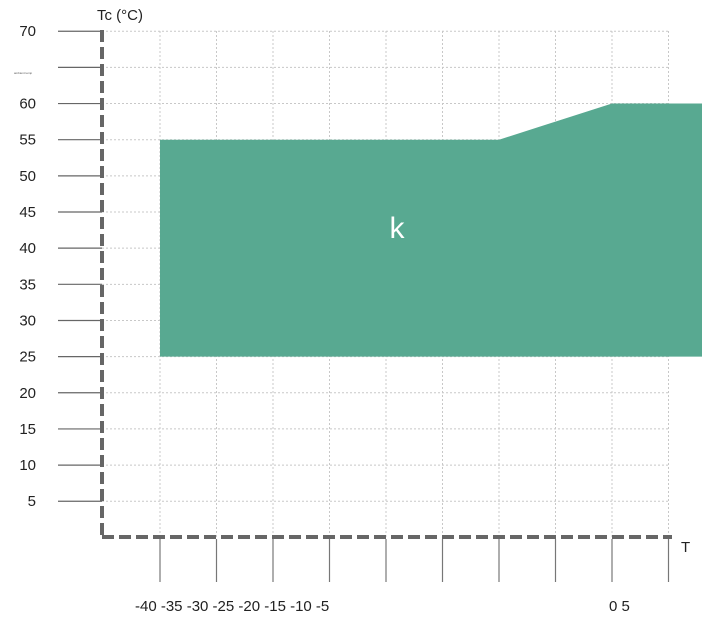 The height and width of the screenshot is (618, 702). I want to click on y-tick-label: 35, so click(27, 284).